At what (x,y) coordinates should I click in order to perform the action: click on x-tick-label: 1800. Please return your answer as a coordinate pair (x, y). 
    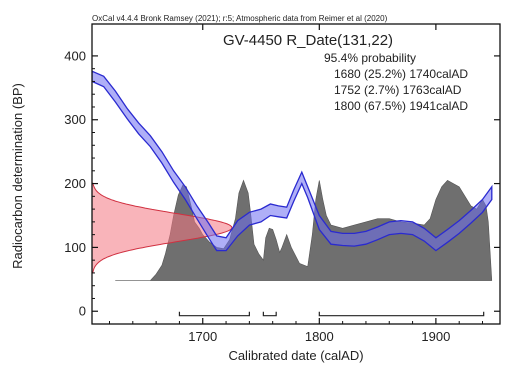
    Looking at the image, I should click on (319, 336).